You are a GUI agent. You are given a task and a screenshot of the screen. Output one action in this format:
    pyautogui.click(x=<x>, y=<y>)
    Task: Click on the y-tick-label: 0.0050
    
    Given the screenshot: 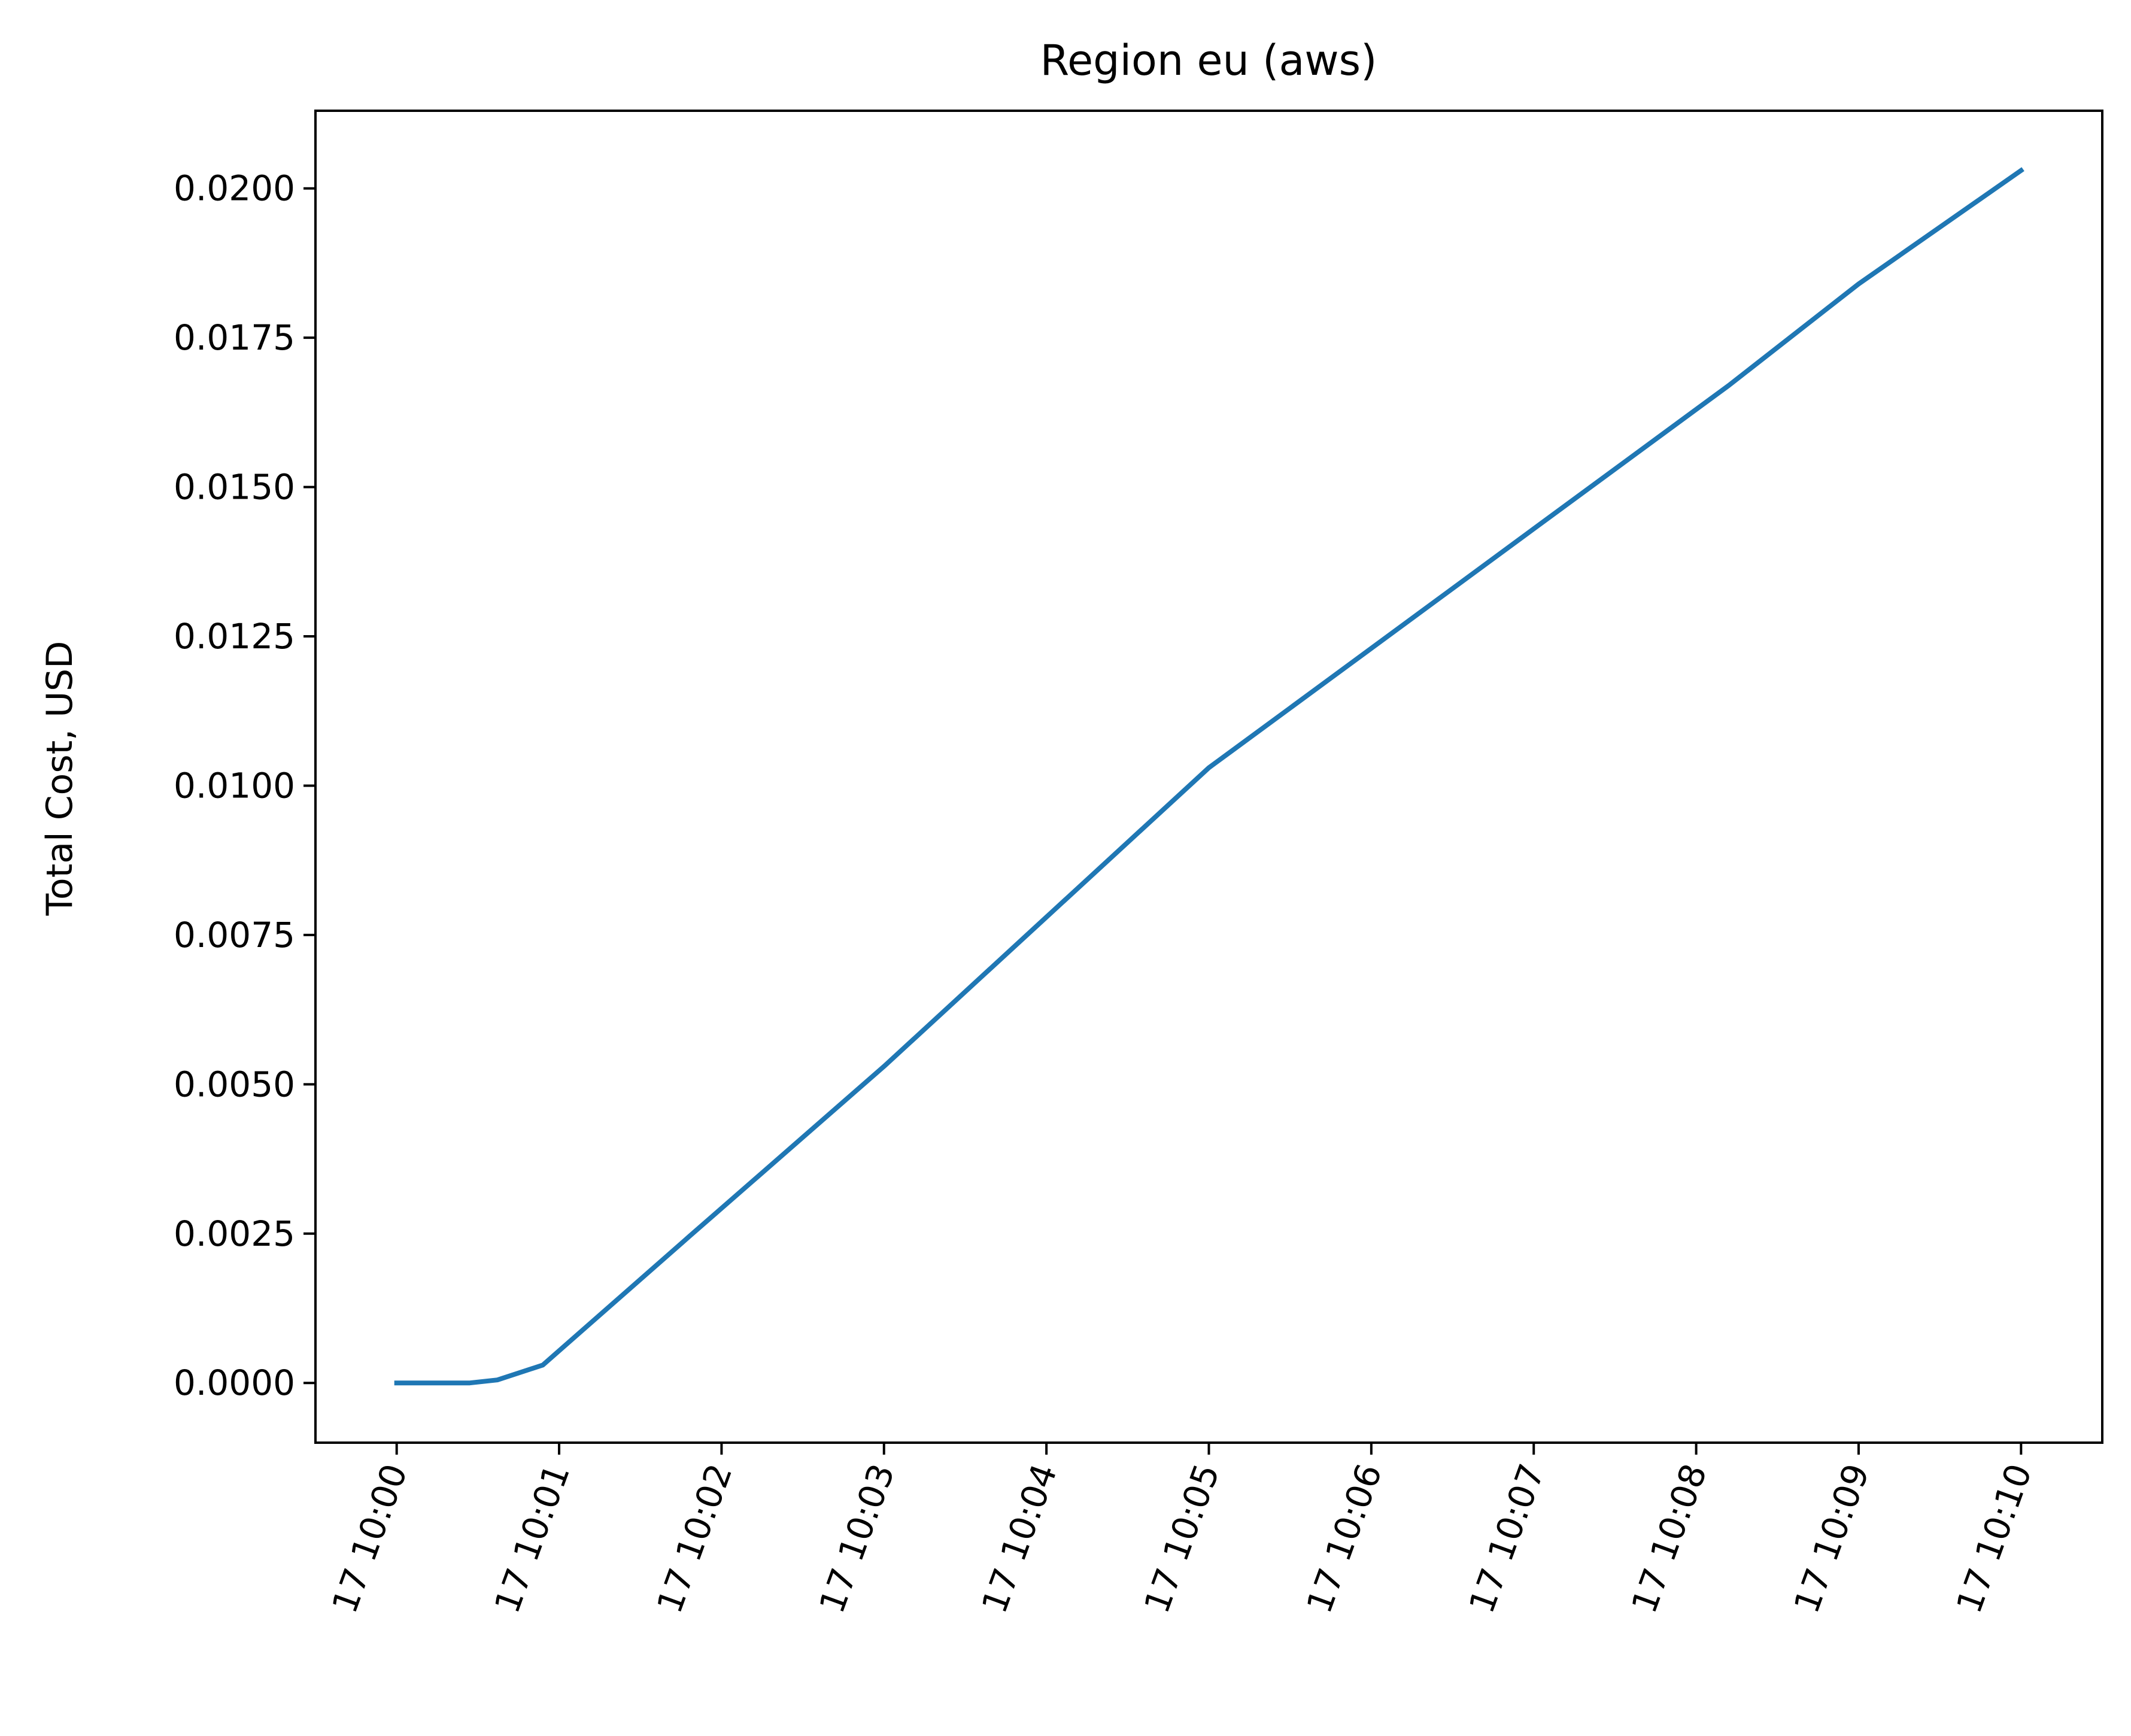 What is the action you would take?
    pyautogui.click(x=234, y=1084)
    